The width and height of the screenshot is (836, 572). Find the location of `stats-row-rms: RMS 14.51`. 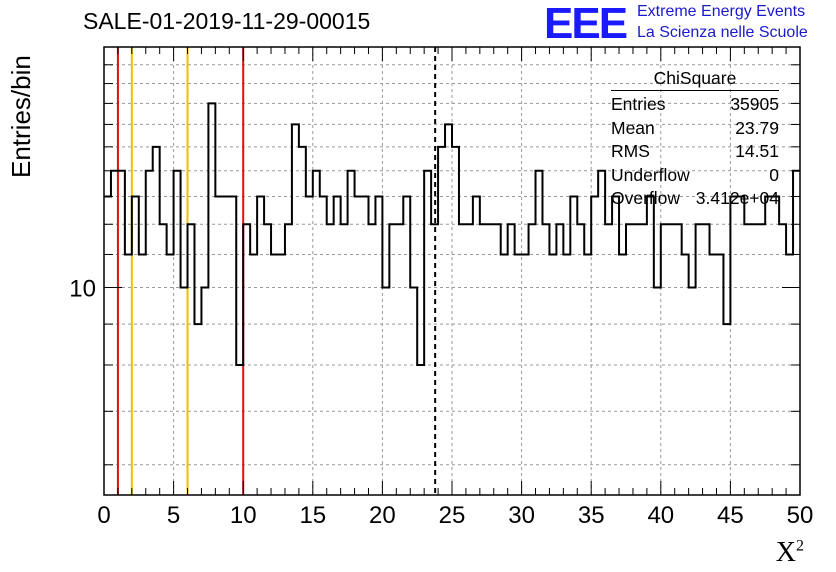

stats-row-rms: RMS 14.51 is located at coordinates (695, 151).